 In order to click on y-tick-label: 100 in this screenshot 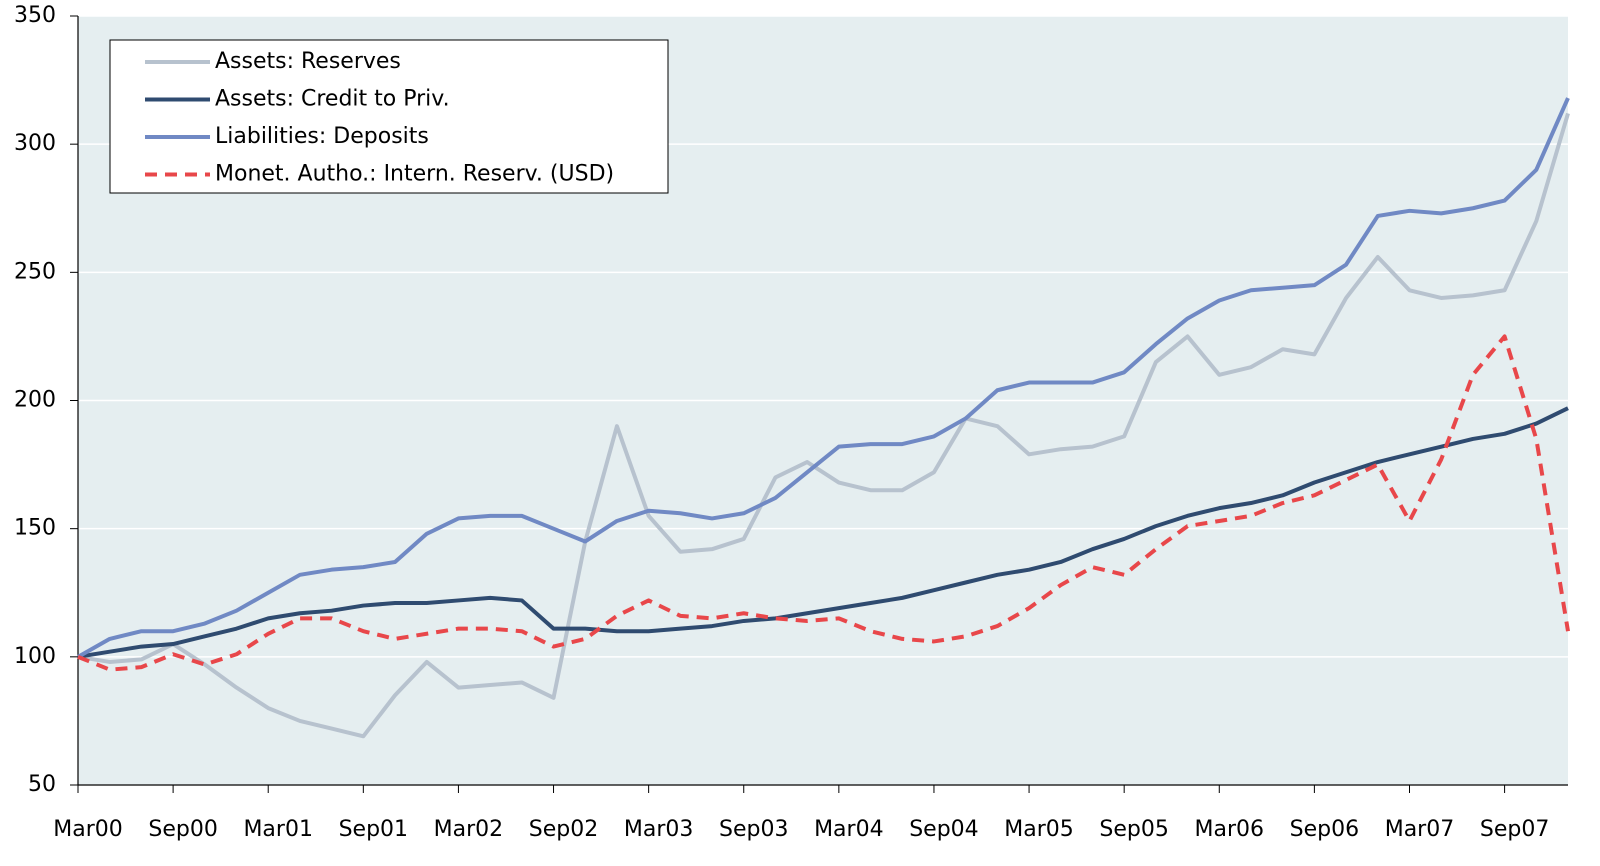, I will do `click(35, 656)`.